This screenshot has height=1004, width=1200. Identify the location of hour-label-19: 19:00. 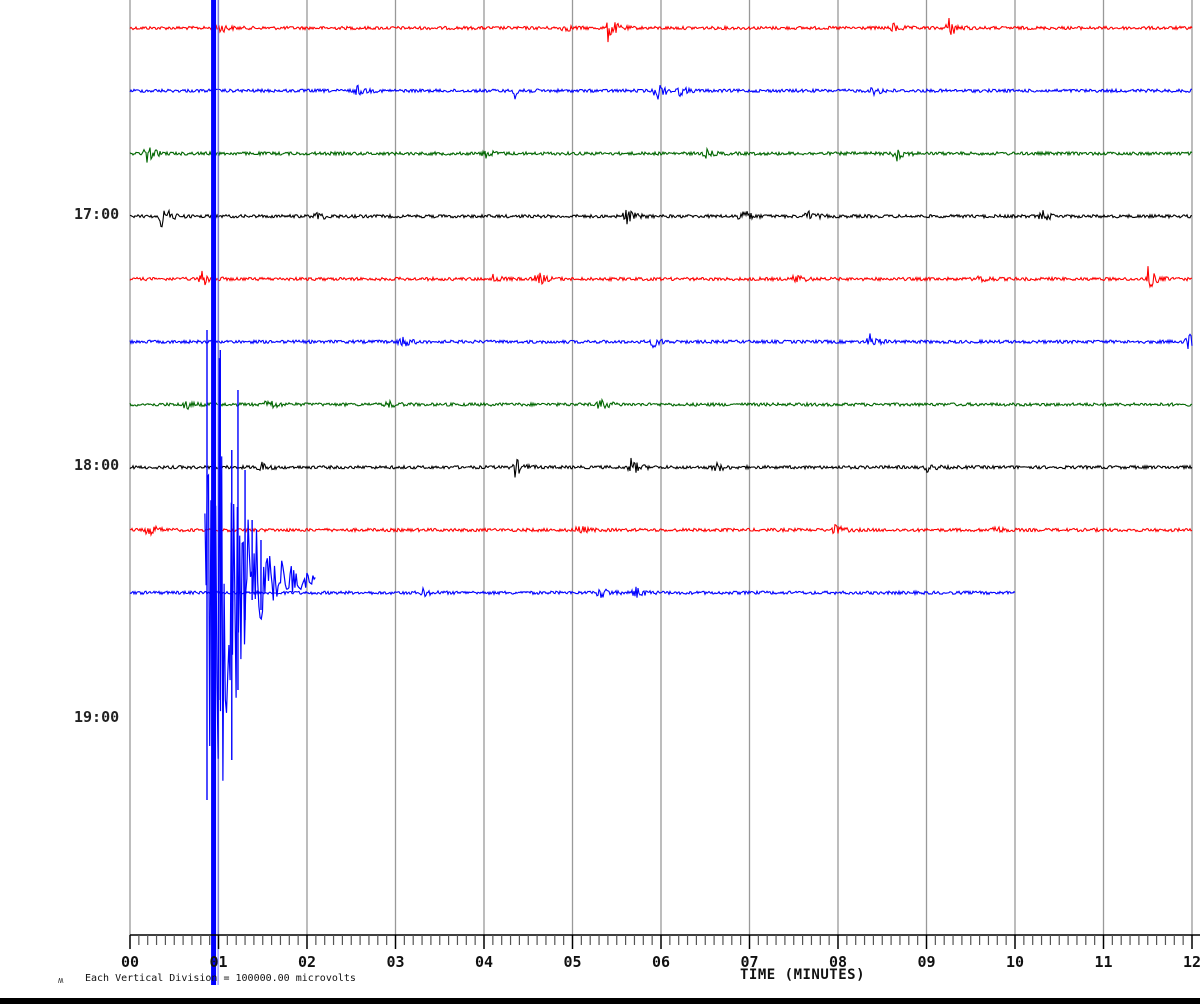
(97, 717).